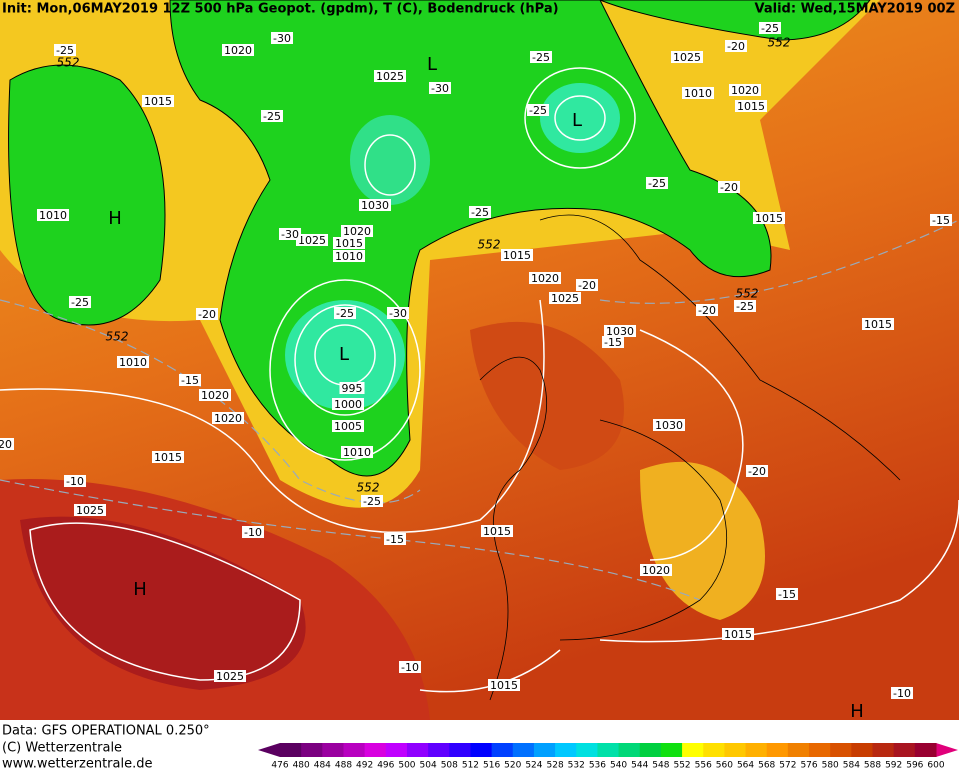 The image size is (959, 774). I want to click on colorbar-label: 592, so click(893, 766).